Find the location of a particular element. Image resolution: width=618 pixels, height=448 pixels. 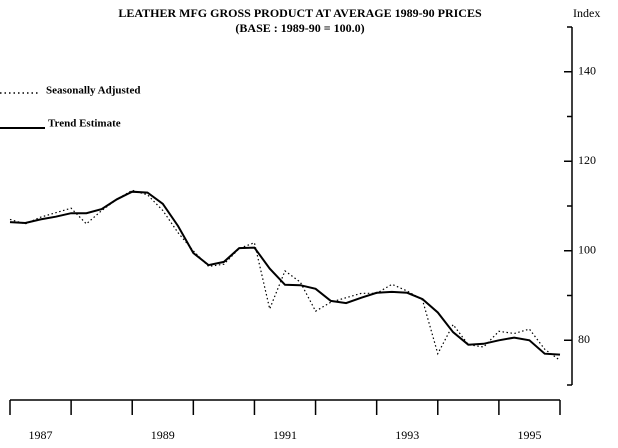

y-axis-label: Index is located at coordinates (586, 13).